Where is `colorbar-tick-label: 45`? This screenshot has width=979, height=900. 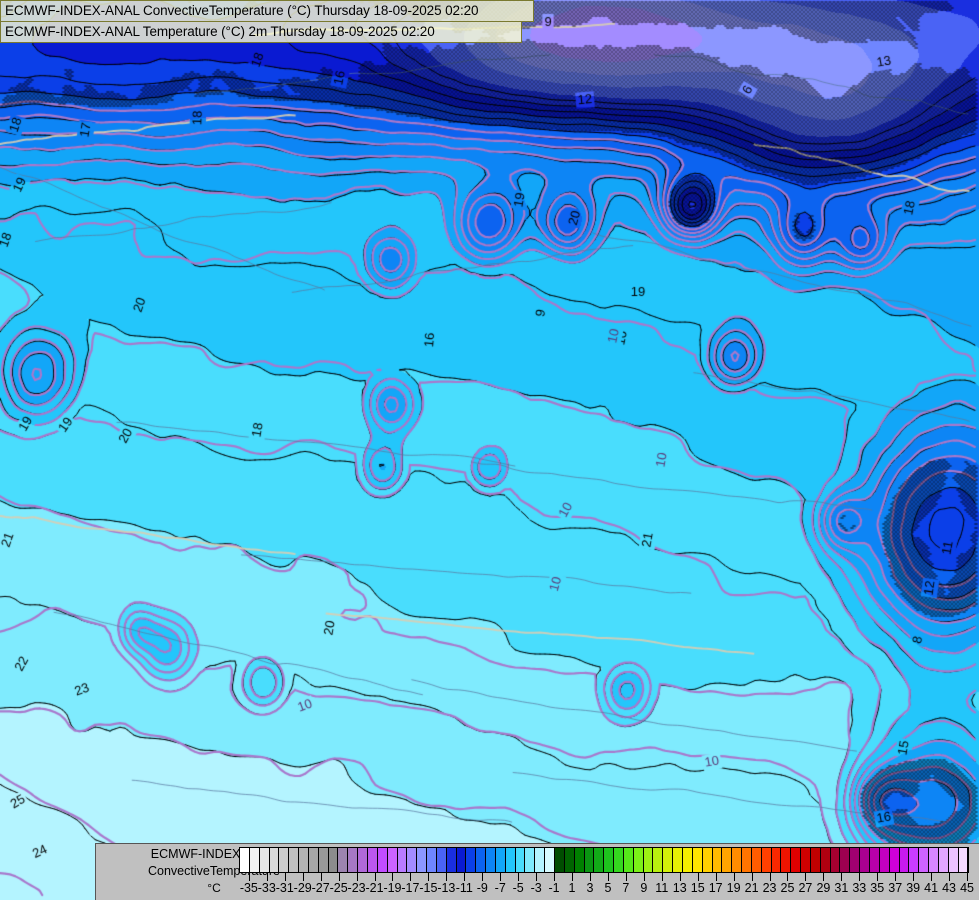
colorbar-tick-label: 45 is located at coordinates (967, 888).